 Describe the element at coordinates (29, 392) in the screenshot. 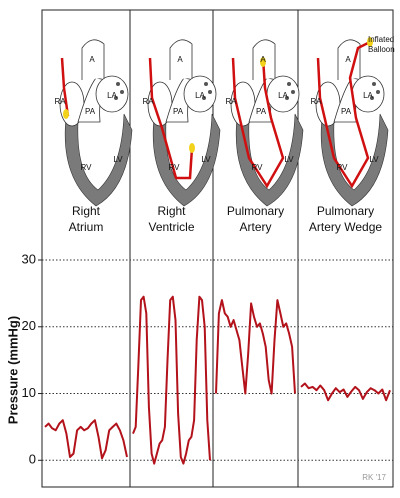

I see `y-tick-label: 10` at that location.